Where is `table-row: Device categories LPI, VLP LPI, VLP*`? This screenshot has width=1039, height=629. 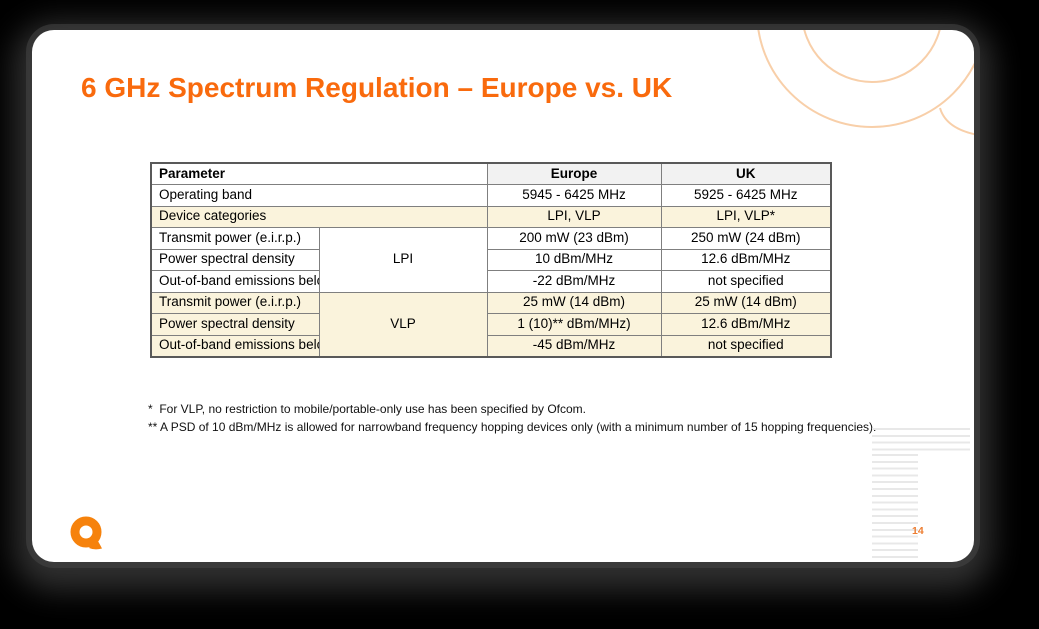
table-row: Device categories LPI, VLP LPI, VLP* is located at coordinates (491, 216).